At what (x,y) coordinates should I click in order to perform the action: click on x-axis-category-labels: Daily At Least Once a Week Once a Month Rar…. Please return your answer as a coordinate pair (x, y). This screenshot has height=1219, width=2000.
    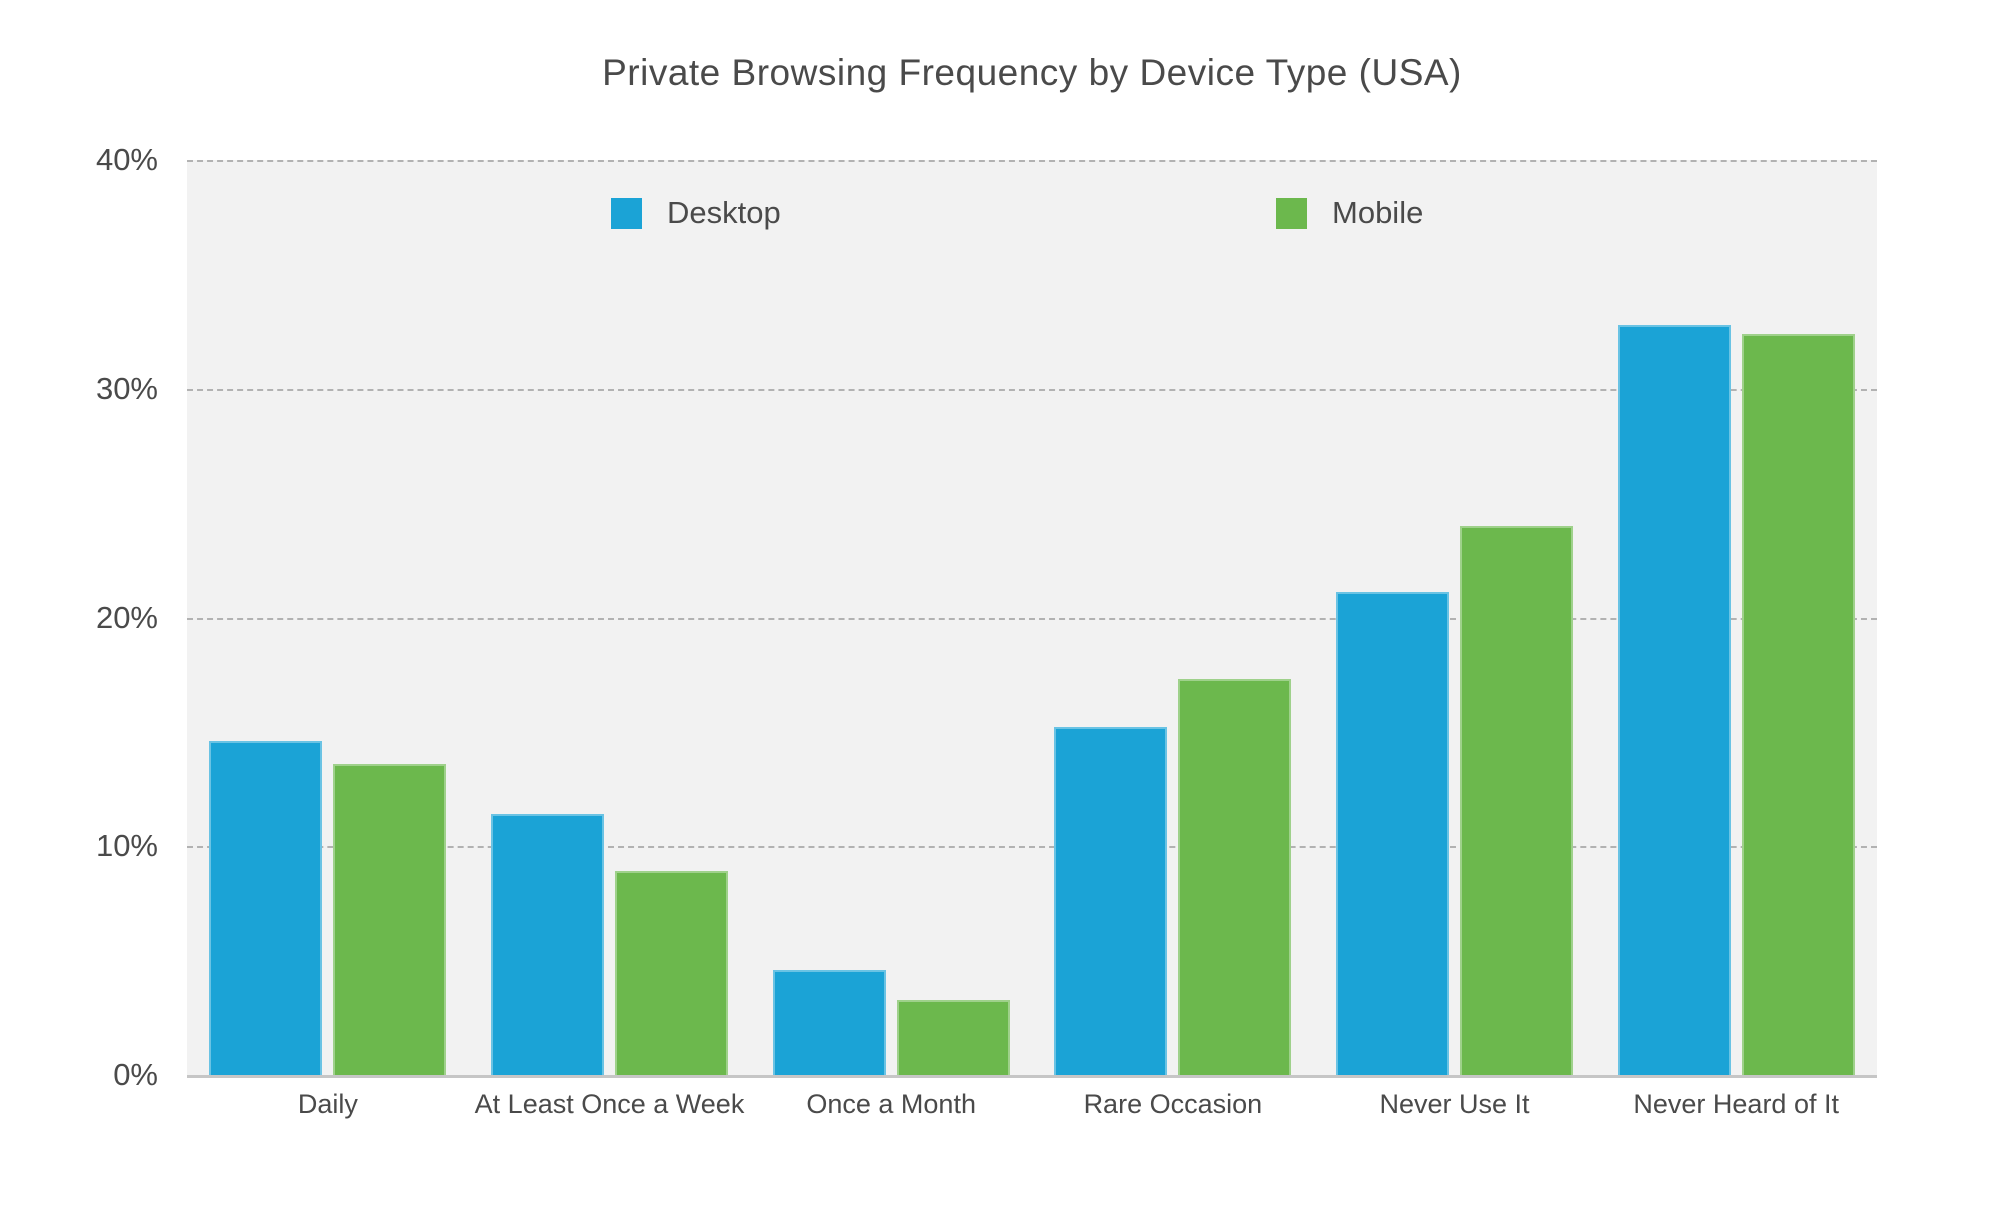
    Looking at the image, I should click on (1032, 1104).